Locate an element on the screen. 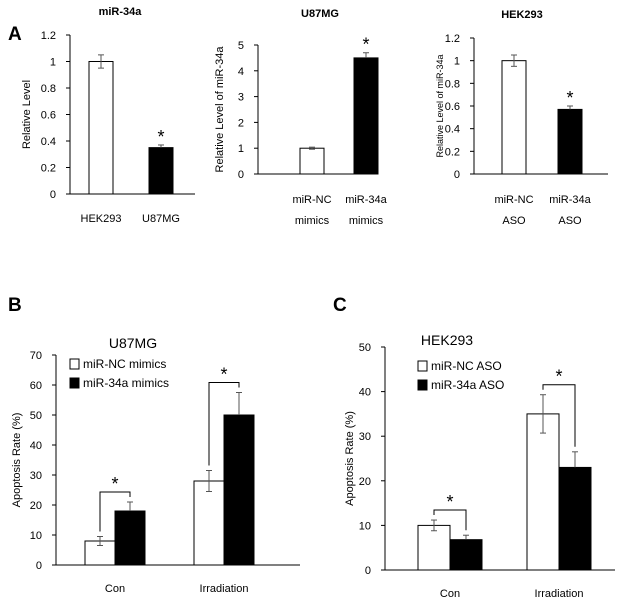 The width and height of the screenshot is (622, 603). legend-label: miR-NC mimics is located at coordinates (124, 364).